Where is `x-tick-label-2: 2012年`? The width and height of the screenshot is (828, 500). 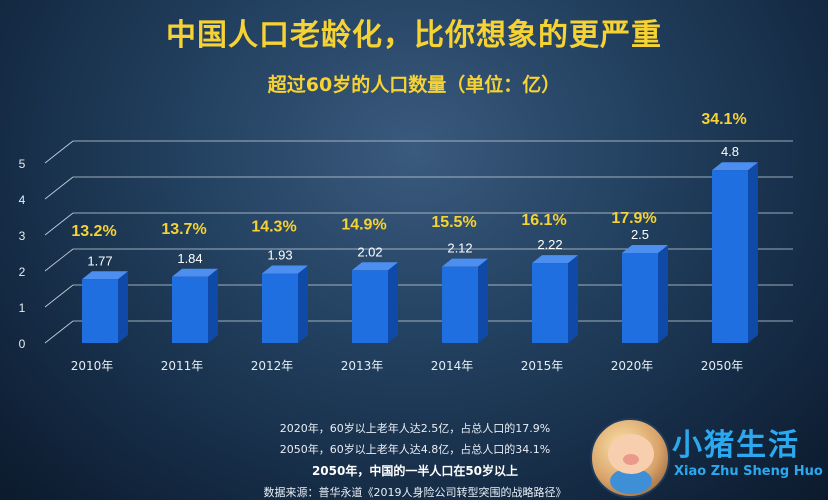 x-tick-label-2: 2012年 is located at coordinates (272, 366).